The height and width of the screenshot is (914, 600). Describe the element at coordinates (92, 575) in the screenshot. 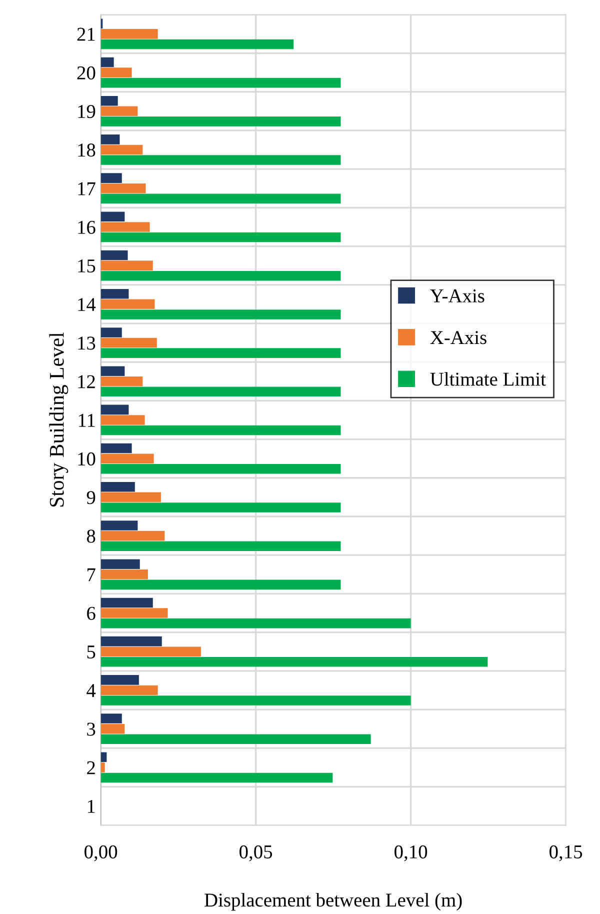

I see `y-tick-label: 7` at that location.